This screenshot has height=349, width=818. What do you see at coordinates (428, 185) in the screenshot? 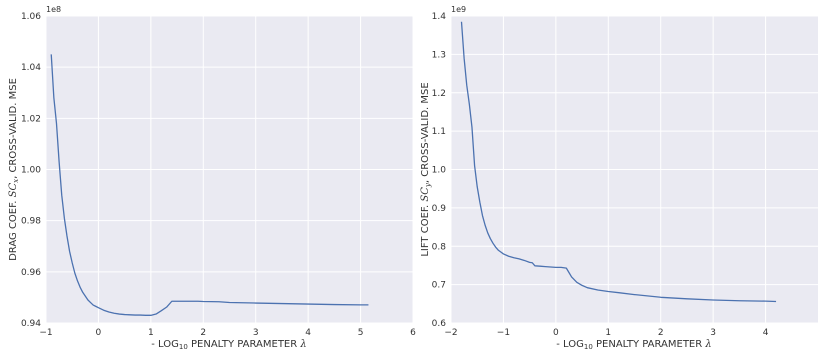
I see `axis-label-part: y` at bounding box center [428, 185].